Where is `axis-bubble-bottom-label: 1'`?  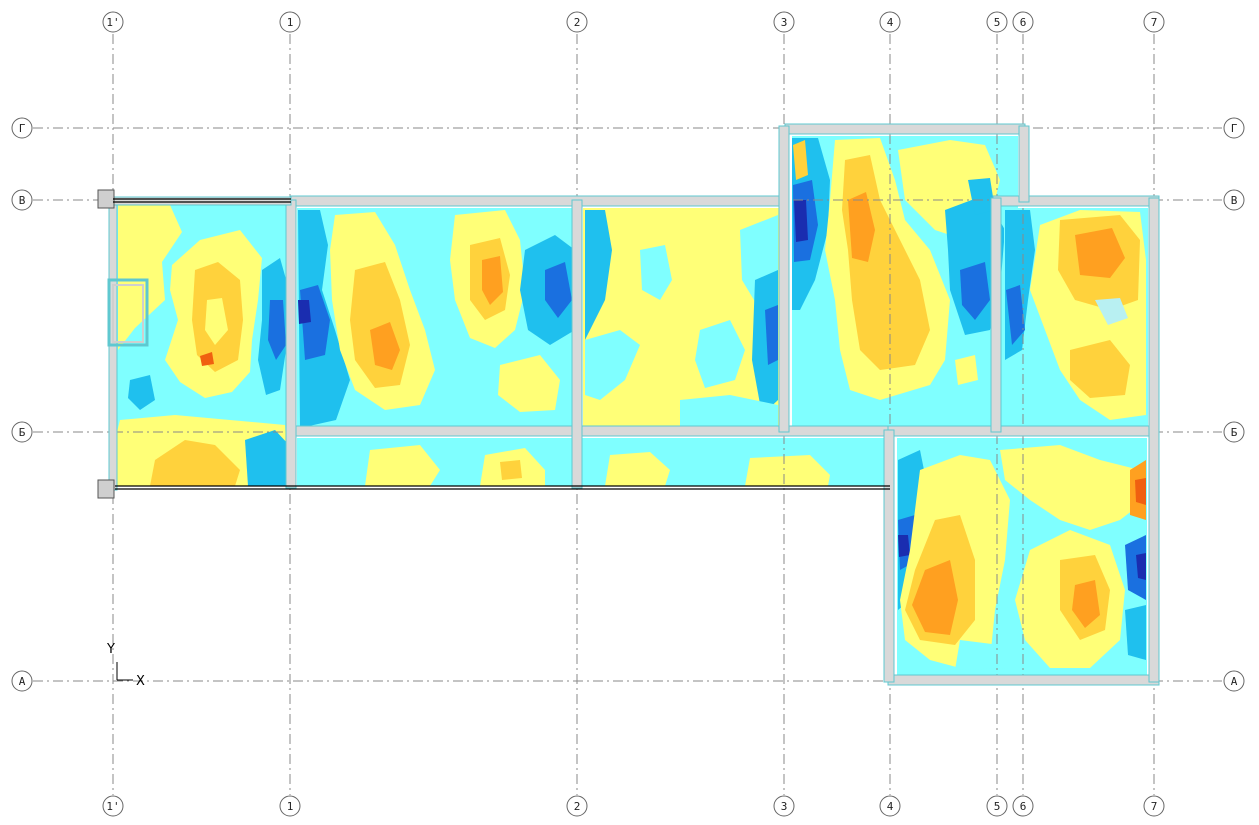
axis-bubble-bottom-label: 1' is located at coordinates (112, 806).